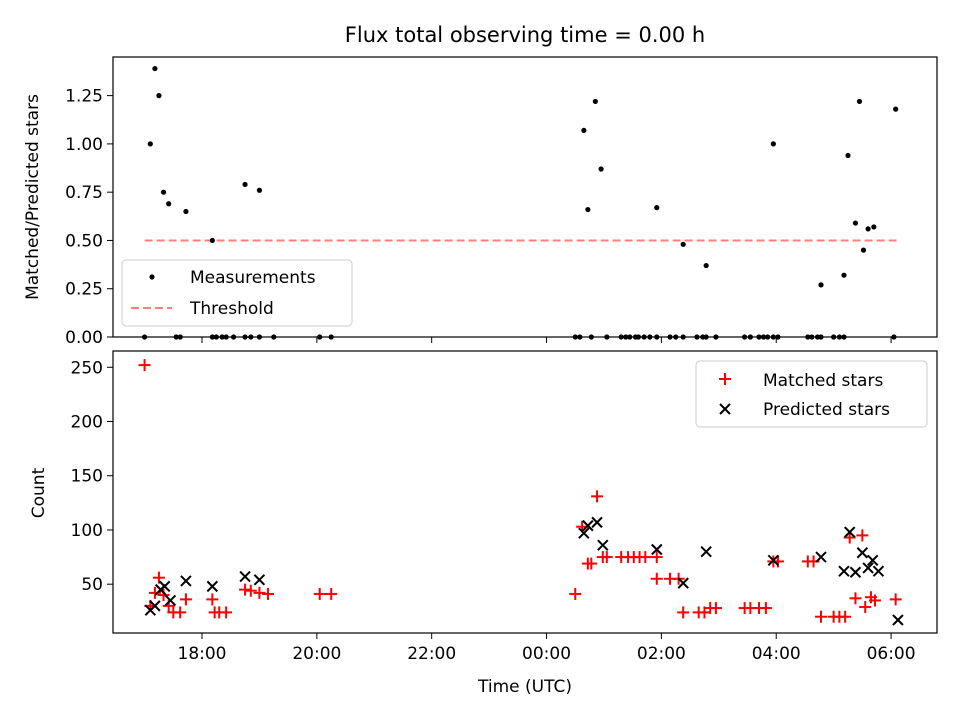 This screenshot has height=720, width=960. What do you see at coordinates (725, 379) in the screenshot?
I see `legend-matched-marker` at bounding box center [725, 379].